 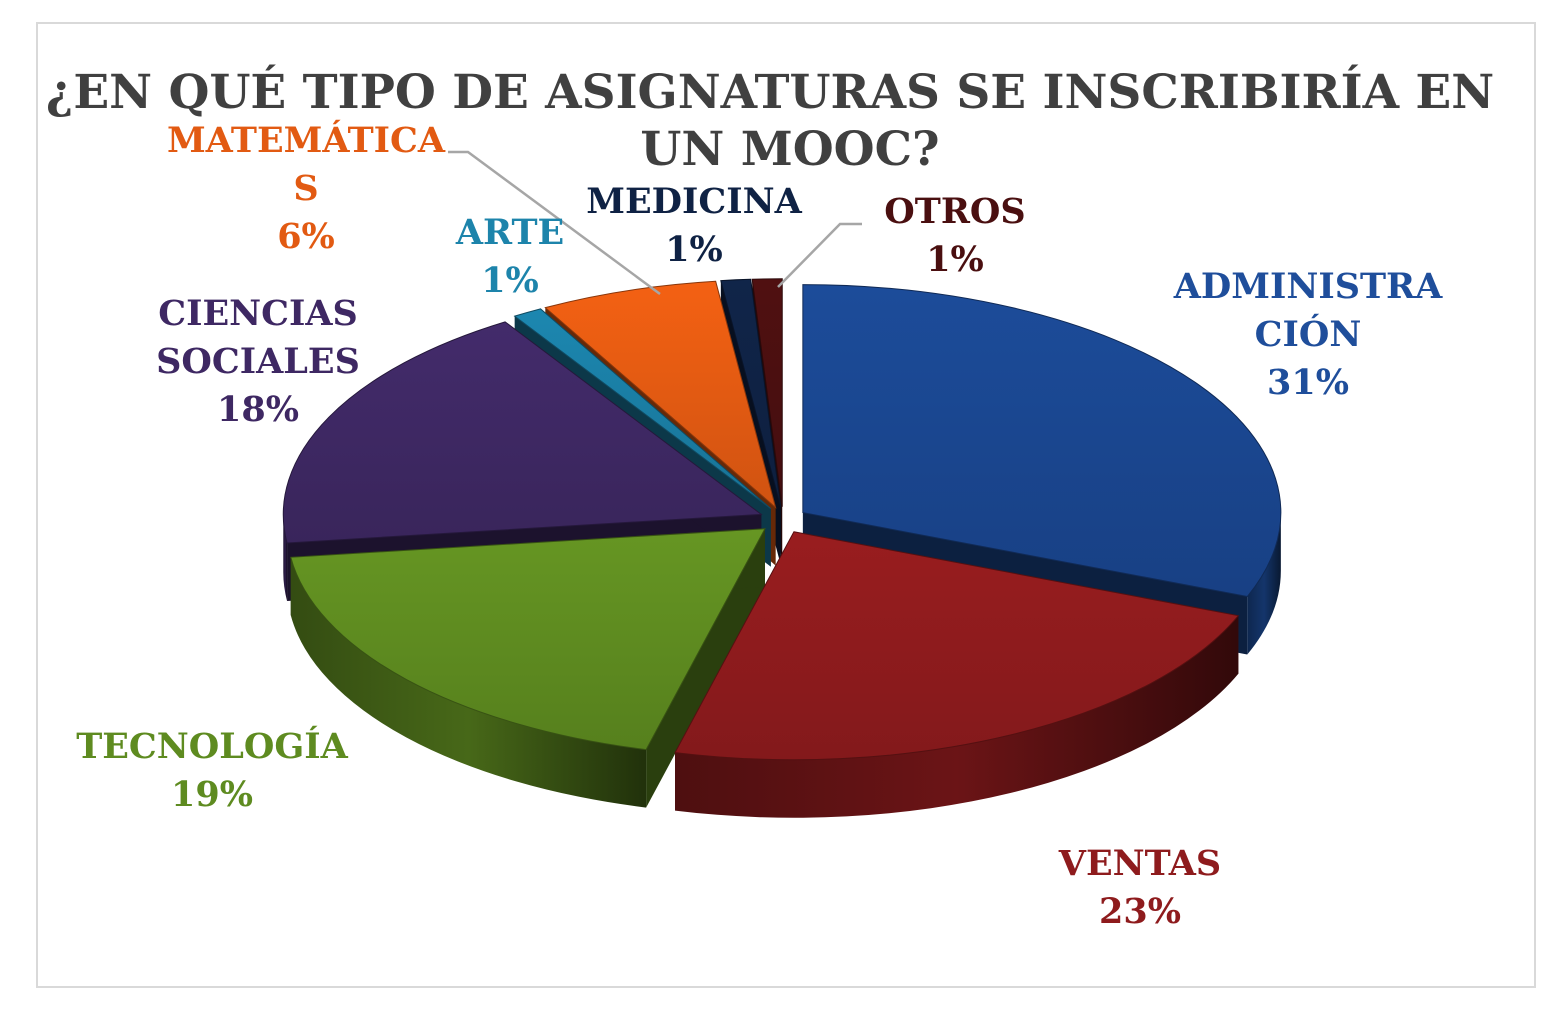 What do you see at coordinates (510, 280) in the screenshot?
I see `label-arte-value: 1%` at bounding box center [510, 280].